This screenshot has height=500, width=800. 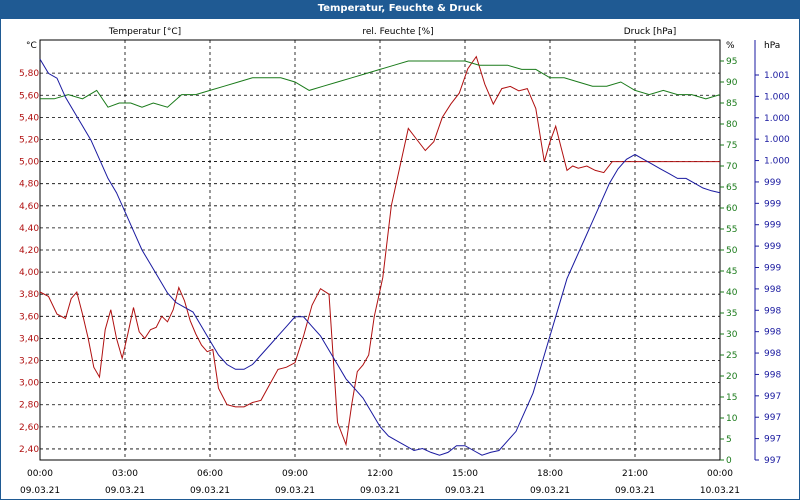 What do you see at coordinates (210, 474) in the screenshot?
I see `x-tick-time: 06:00` at bounding box center [210, 474].